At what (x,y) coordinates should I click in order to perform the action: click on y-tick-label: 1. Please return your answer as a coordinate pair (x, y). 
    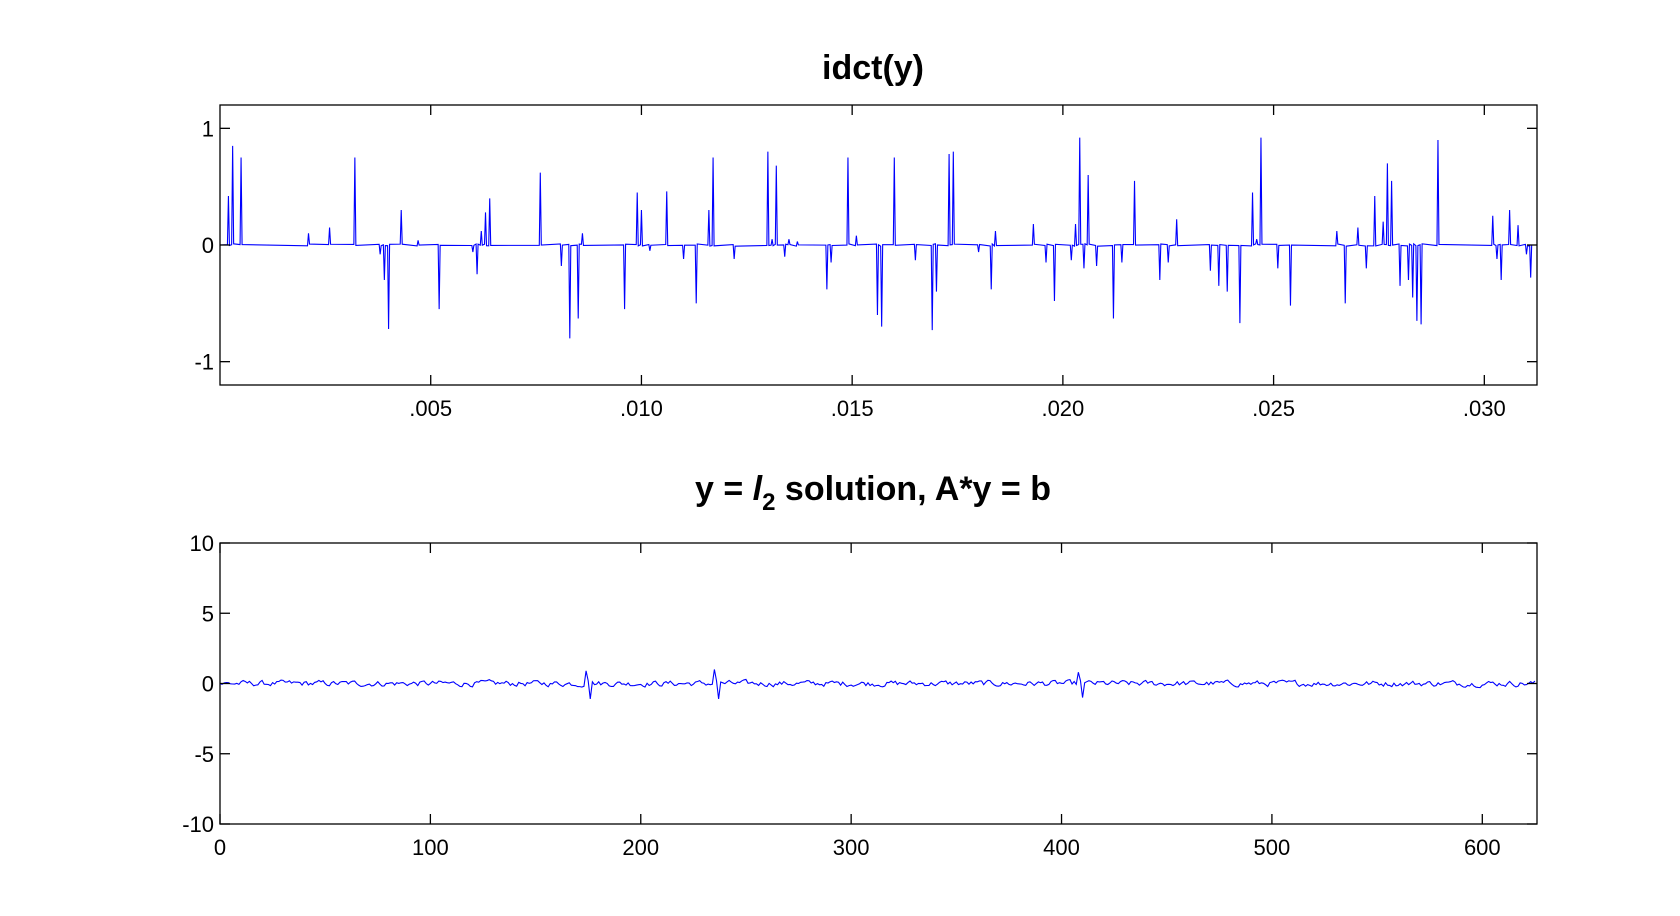
    Looking at the image, I should click on (208, 128).